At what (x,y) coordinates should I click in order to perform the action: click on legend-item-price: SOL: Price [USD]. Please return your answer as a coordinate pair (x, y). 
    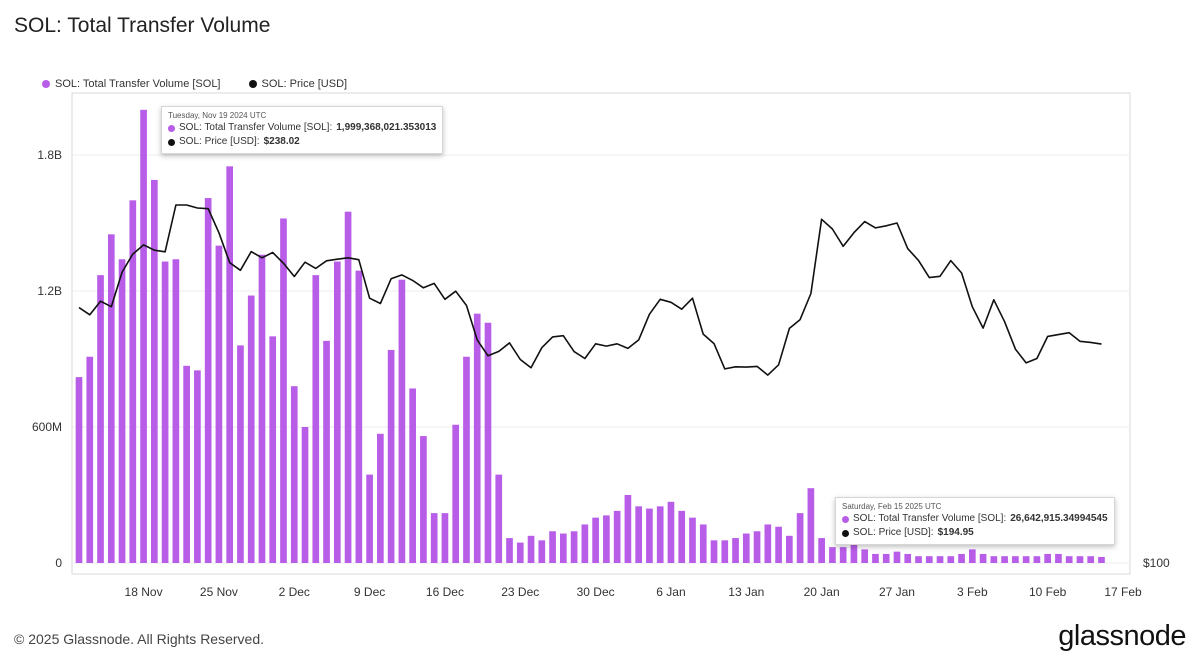
    Looking at the image, I should click on (297, 84).